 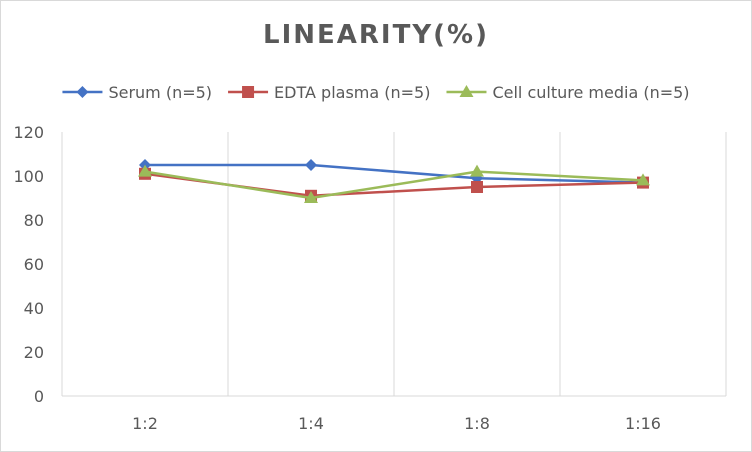 What do you see at coordinates (352, 92) in the screenshot?
I see `legend-label: EDTA plasma (n=5)` at bounding box center [352, 92].